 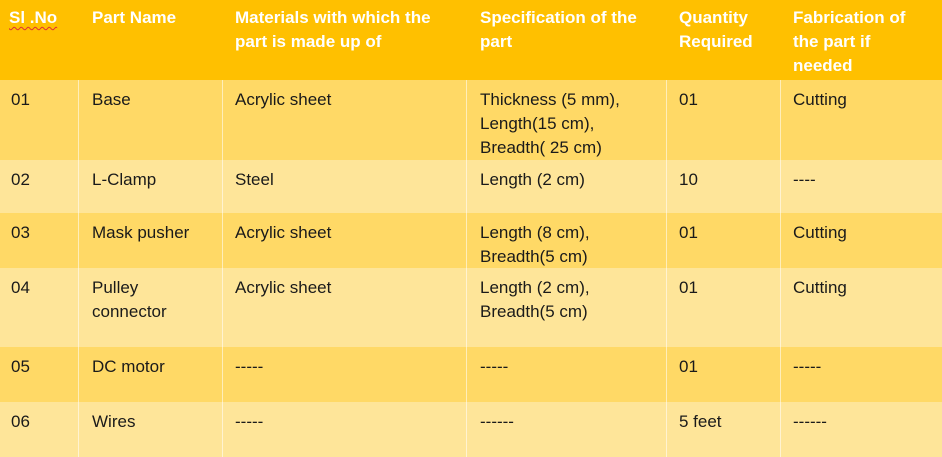 What do you see at coordinates (849, 41) in the screenshot?
I see `header-fabrication: Fabrication of the part if needed` at bounding box center [849, 41].